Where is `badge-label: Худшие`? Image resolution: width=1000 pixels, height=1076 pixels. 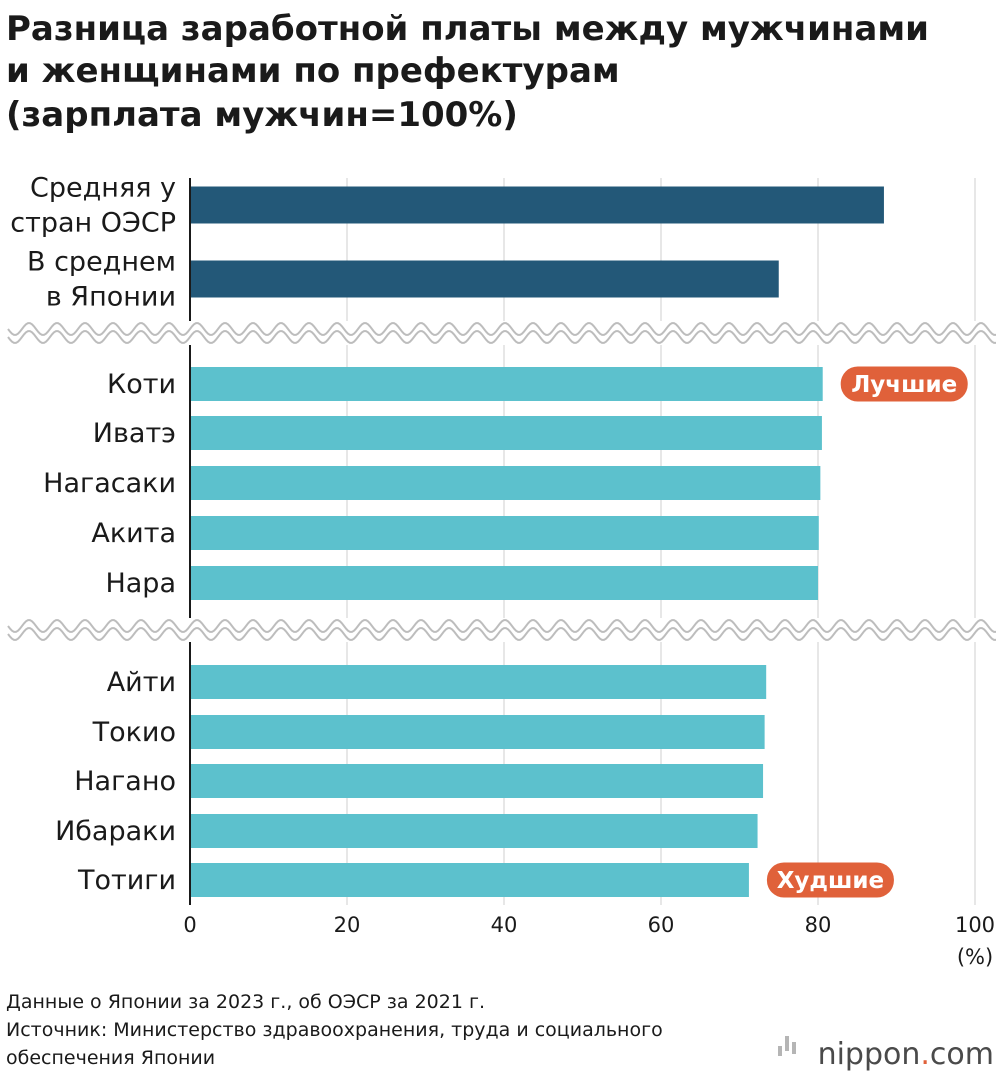 badge-label: Худшие is located at coordinates (830, 881).